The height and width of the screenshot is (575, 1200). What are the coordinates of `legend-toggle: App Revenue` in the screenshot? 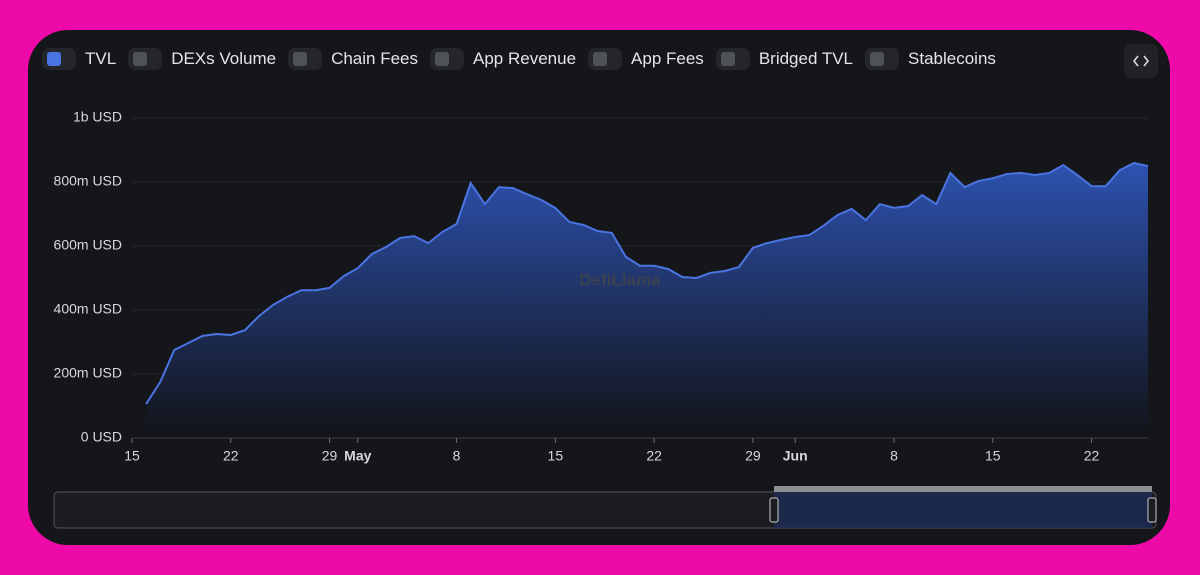 It's located at (503, 59).